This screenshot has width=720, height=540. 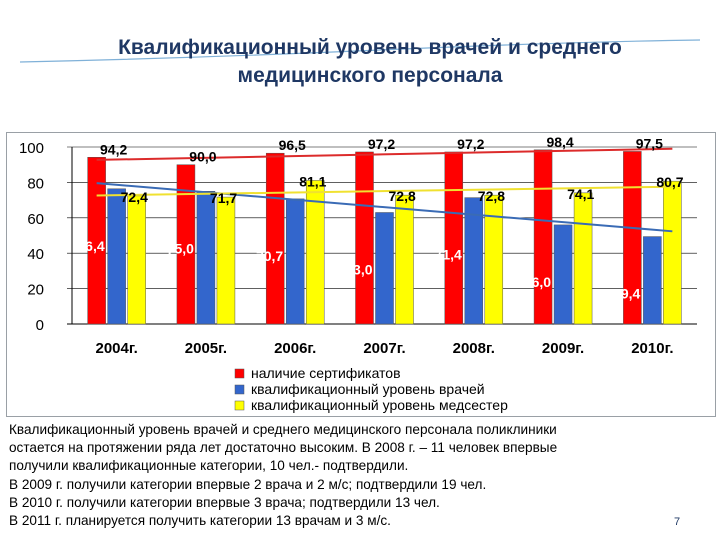 I want to click on data-label: 80,7, so click(x=669, y=182).